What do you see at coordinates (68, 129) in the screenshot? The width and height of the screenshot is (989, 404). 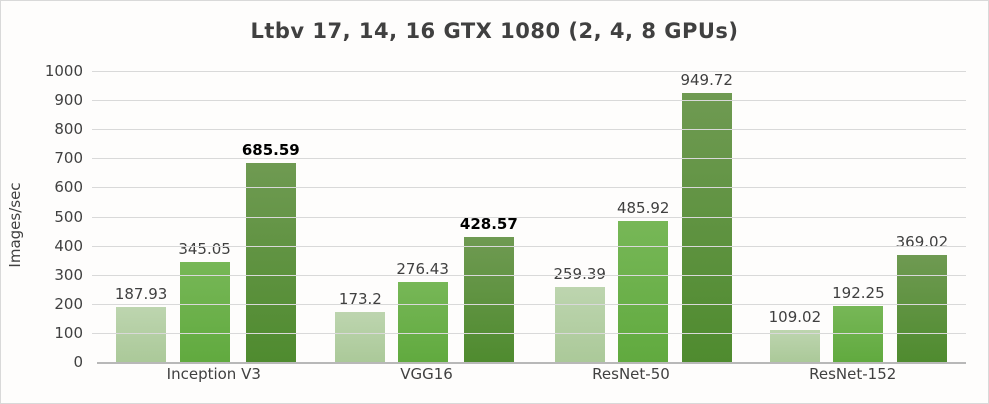 I see `y-tick-label: 800` at bounding box center [68, 129].